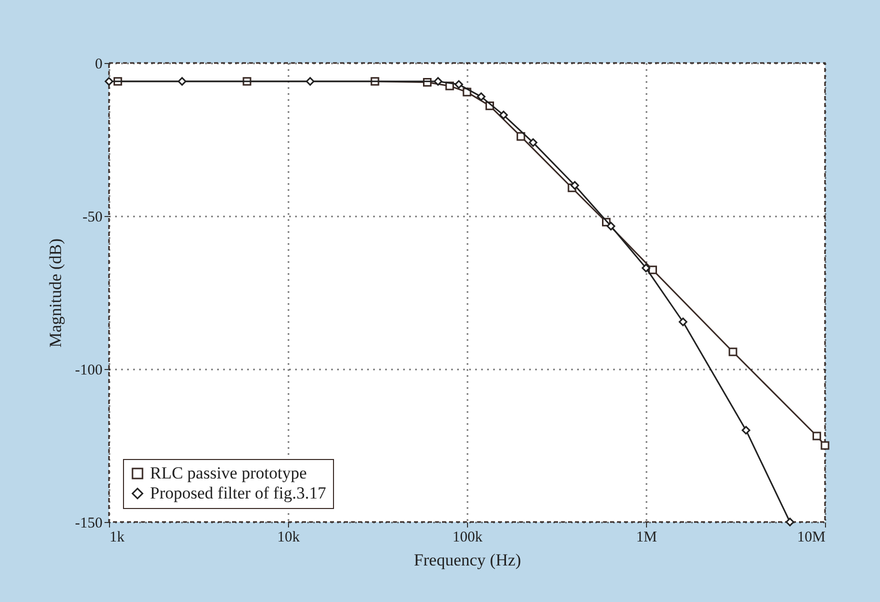 The height and width of the screenshot is (602, 880). What do you see at coordinates (88, 524) in the screenshot?
I see `y-tick-label: -150` at bounding box center [88, 524].